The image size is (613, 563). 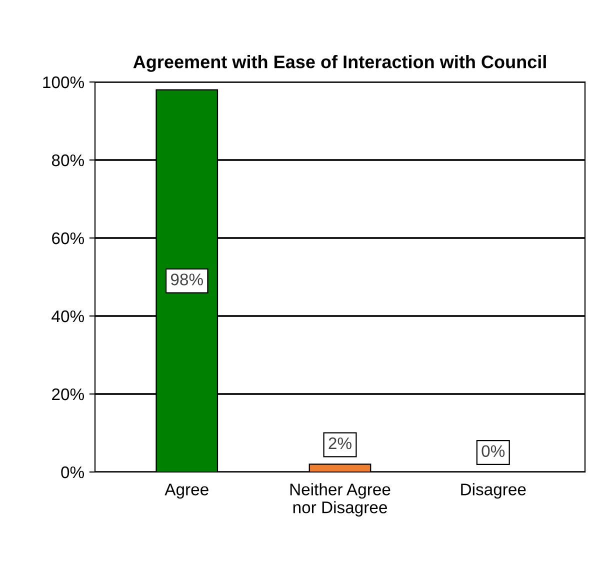 What do you see at coordinates (63, 82) in the screenshot?
I see `y-tick-label: 100%` at bounding box center [63, 82].